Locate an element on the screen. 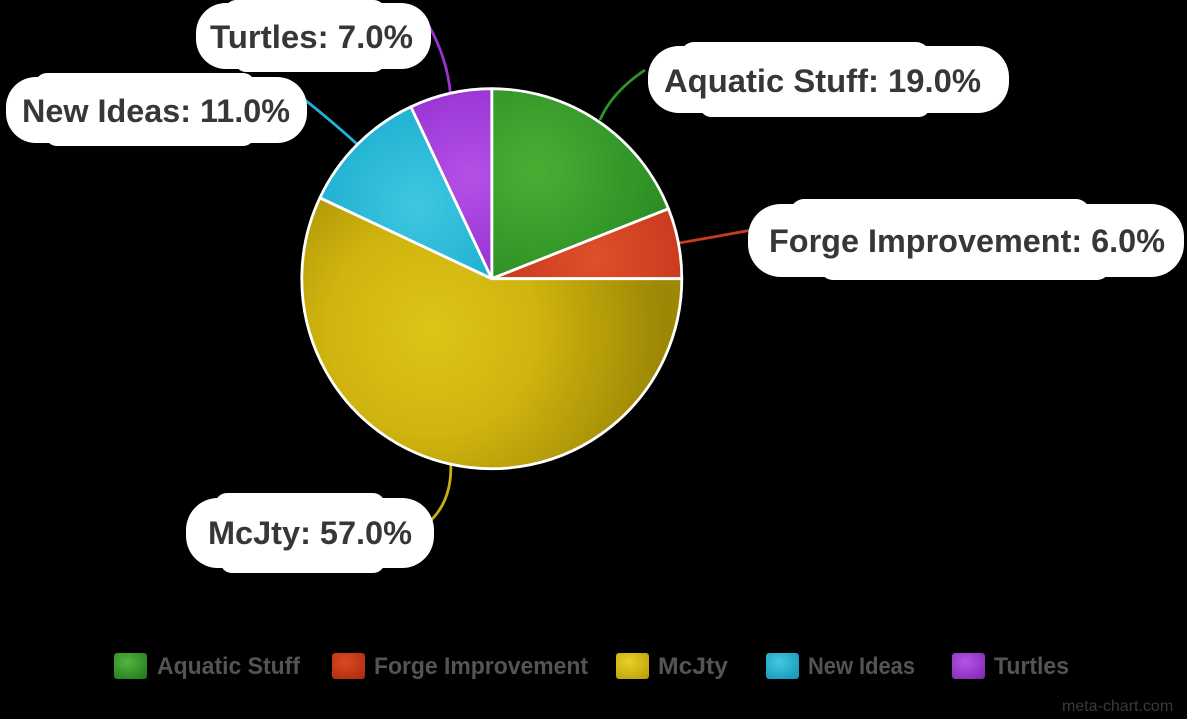 Image resolution: width=1187 pixels, height=719 pixels. svg-text: meta-chart.com is located at coordinates (1117, 706).